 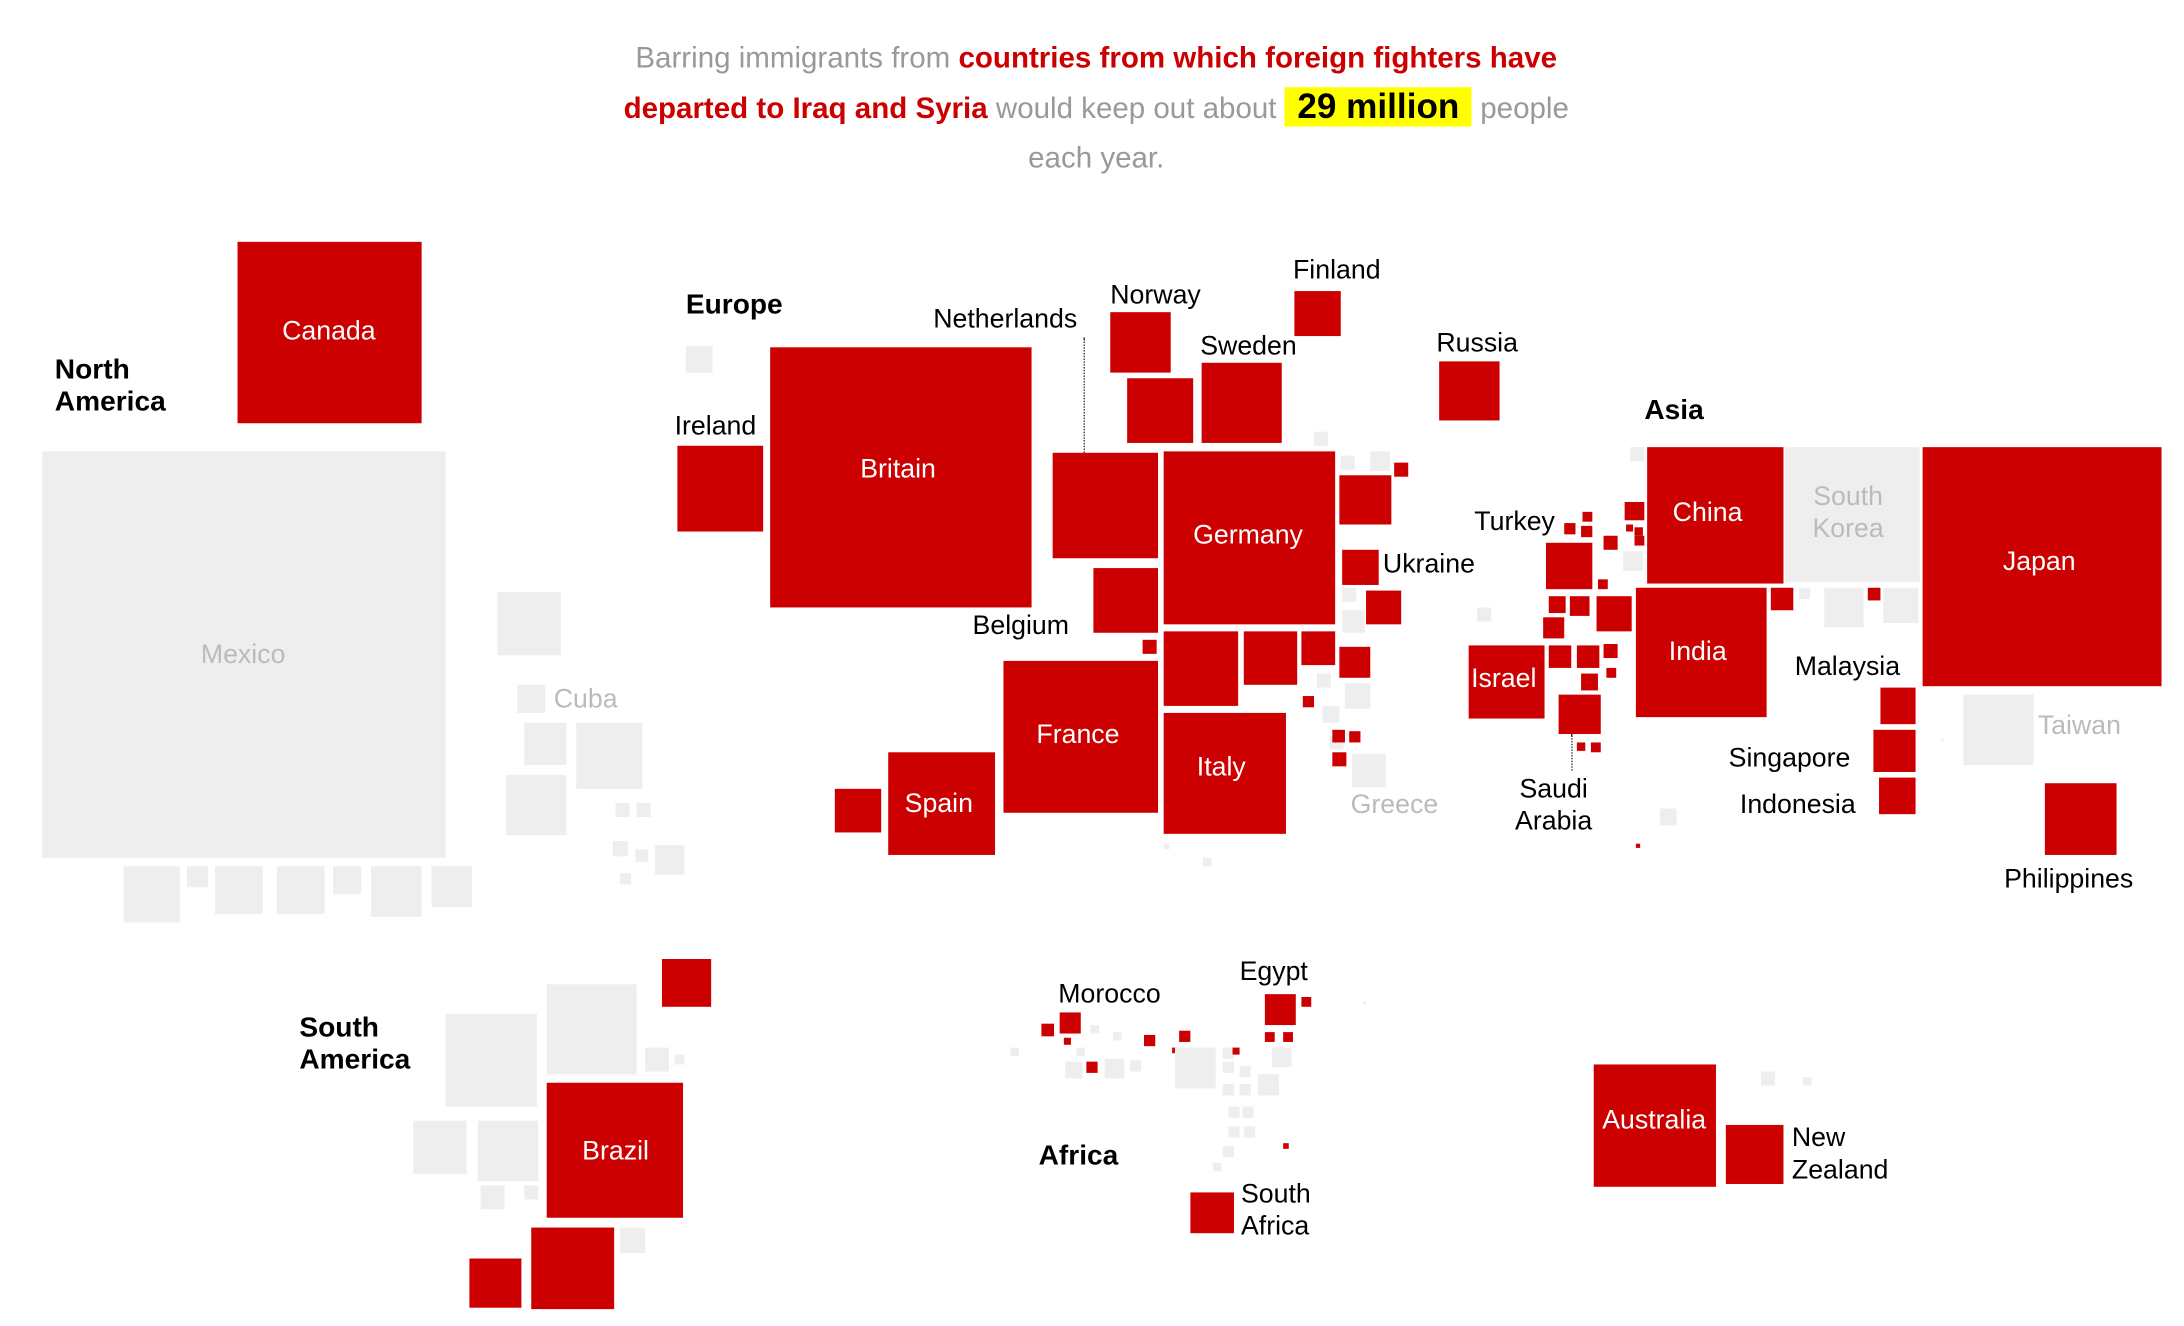 What do you see at coordinates (1789, 758) in the screenshot?
I see `country-label-singapore: Singapore` at bounding box center [1789, 758].